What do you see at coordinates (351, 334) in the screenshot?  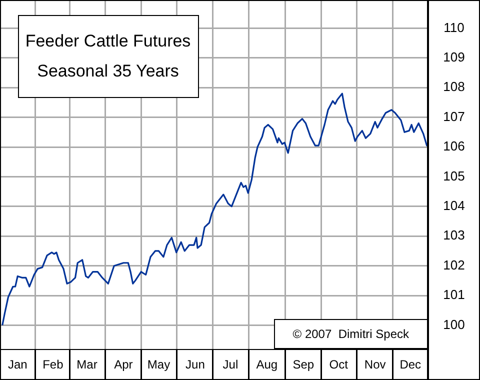 I see `annotation: © 2007 Dimitri Speck` at bounding box center [351, 334].